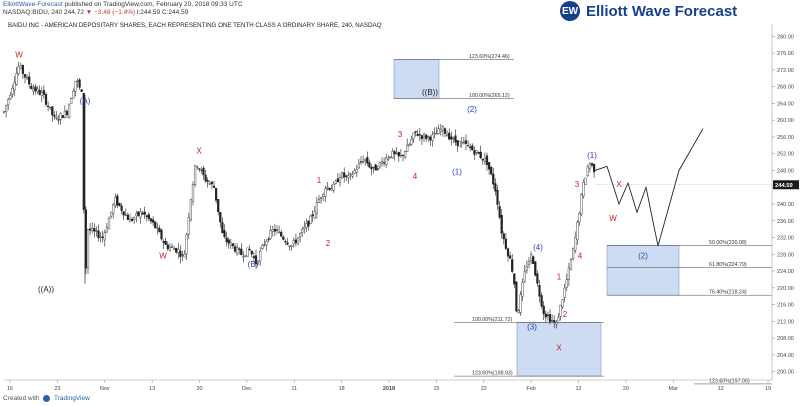 Image resolution: width=800 pixels, height=406 pixels. What do you see at coordinates (33, 4) in the screenshot?
I see `publisher-name: ElliottWave-Forecast` at bounding box center [33, 4].